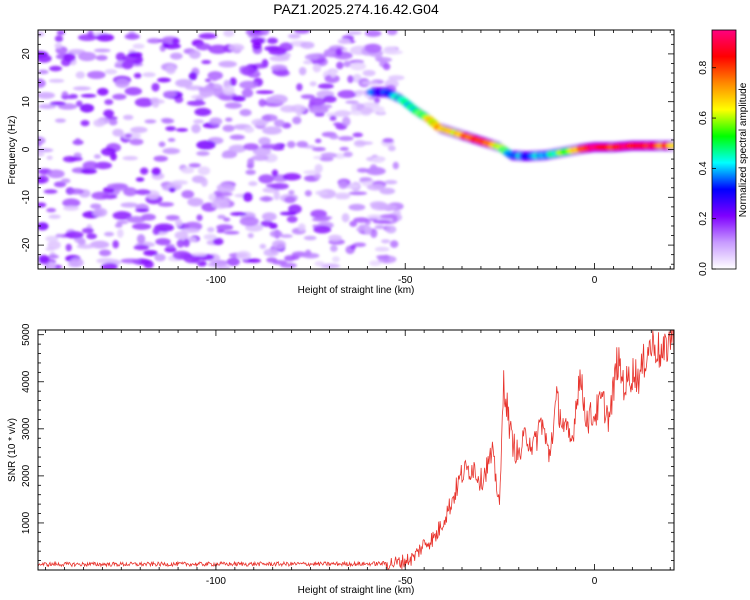  I want to click on spectrogram-x-tick-label: -50, so click(405, 280).